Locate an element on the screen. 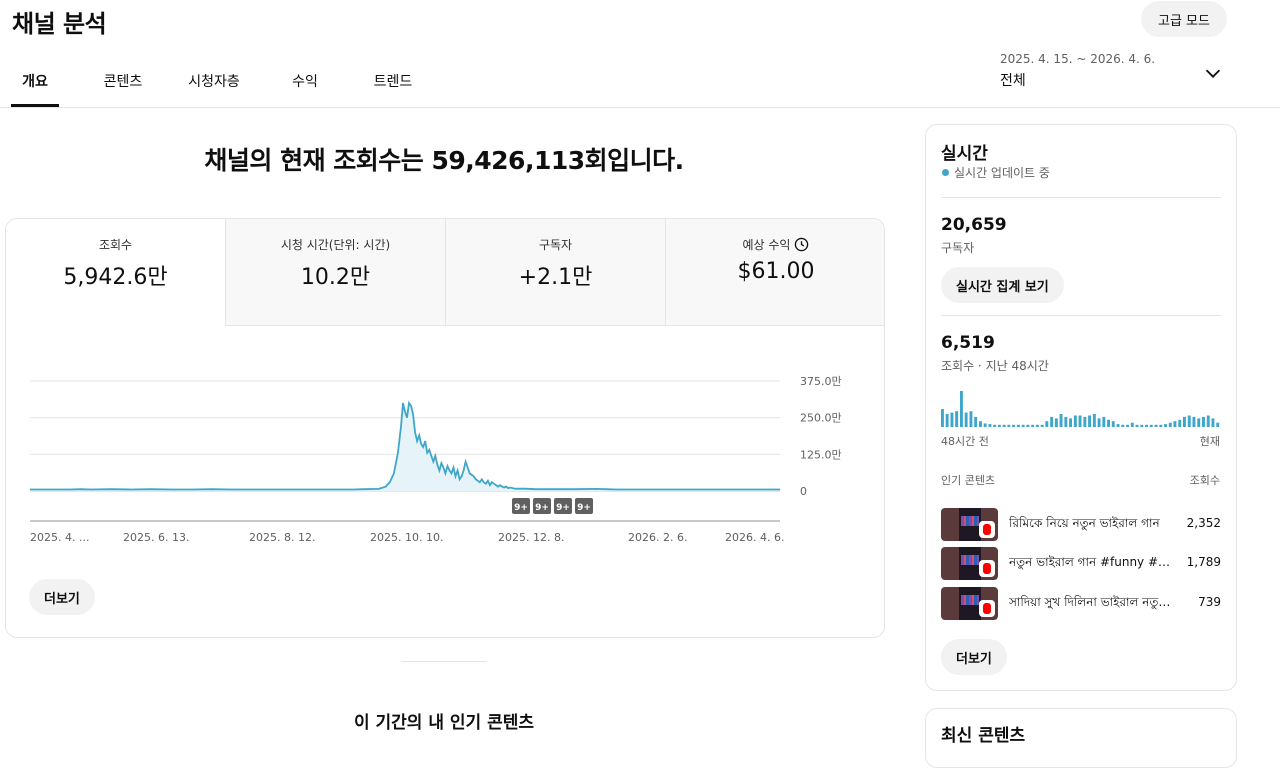 This screenshot has height=768, width=1280. metric-label-wrap: 예상 수익 is located at coordinates (775, 244).